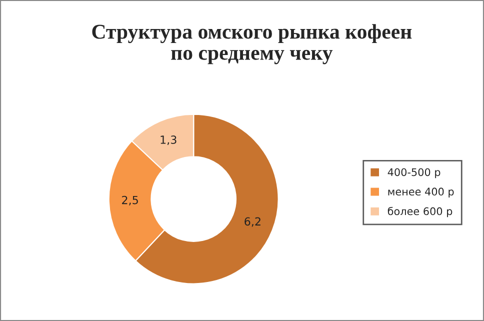 Image resolution: width=484 pixels, height=321 pixels. I want to click on data-label: 1,3, so click(168, 141).